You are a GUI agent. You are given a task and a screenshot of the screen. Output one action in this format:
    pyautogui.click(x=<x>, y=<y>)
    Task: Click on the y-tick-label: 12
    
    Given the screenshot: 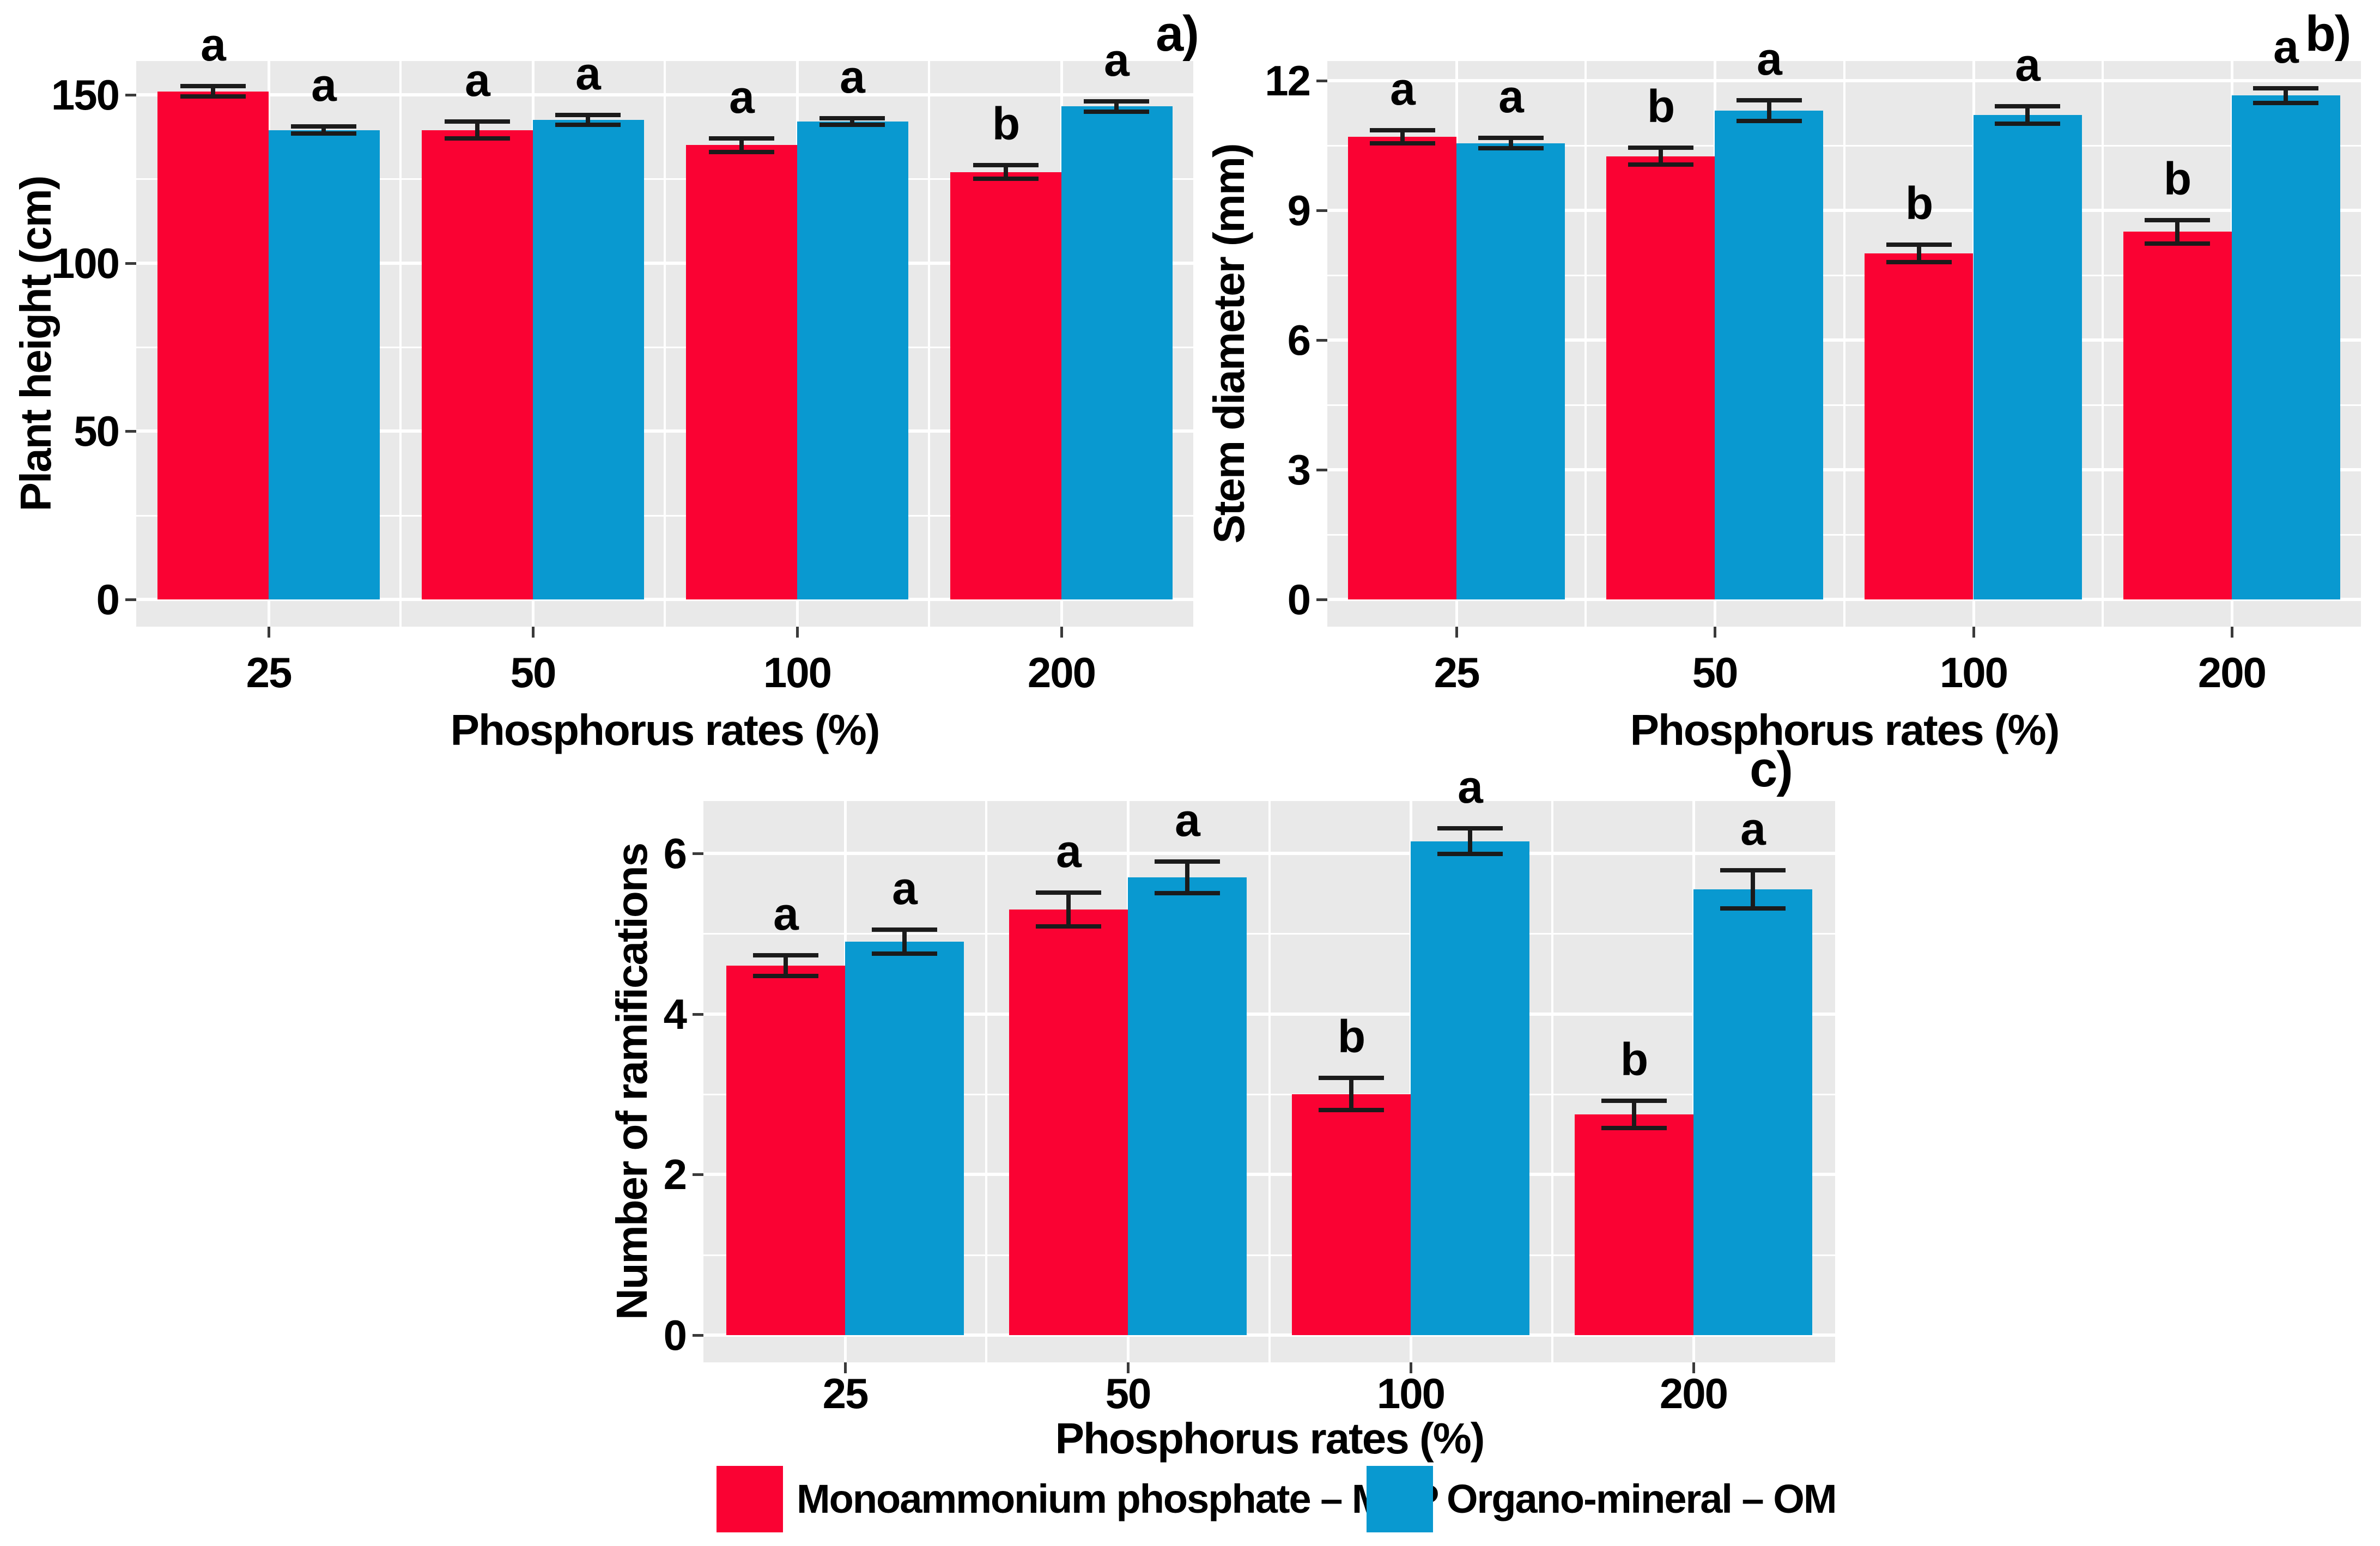 What is the action you would take?
    pyautogui.click(x=1288, y=81)
    